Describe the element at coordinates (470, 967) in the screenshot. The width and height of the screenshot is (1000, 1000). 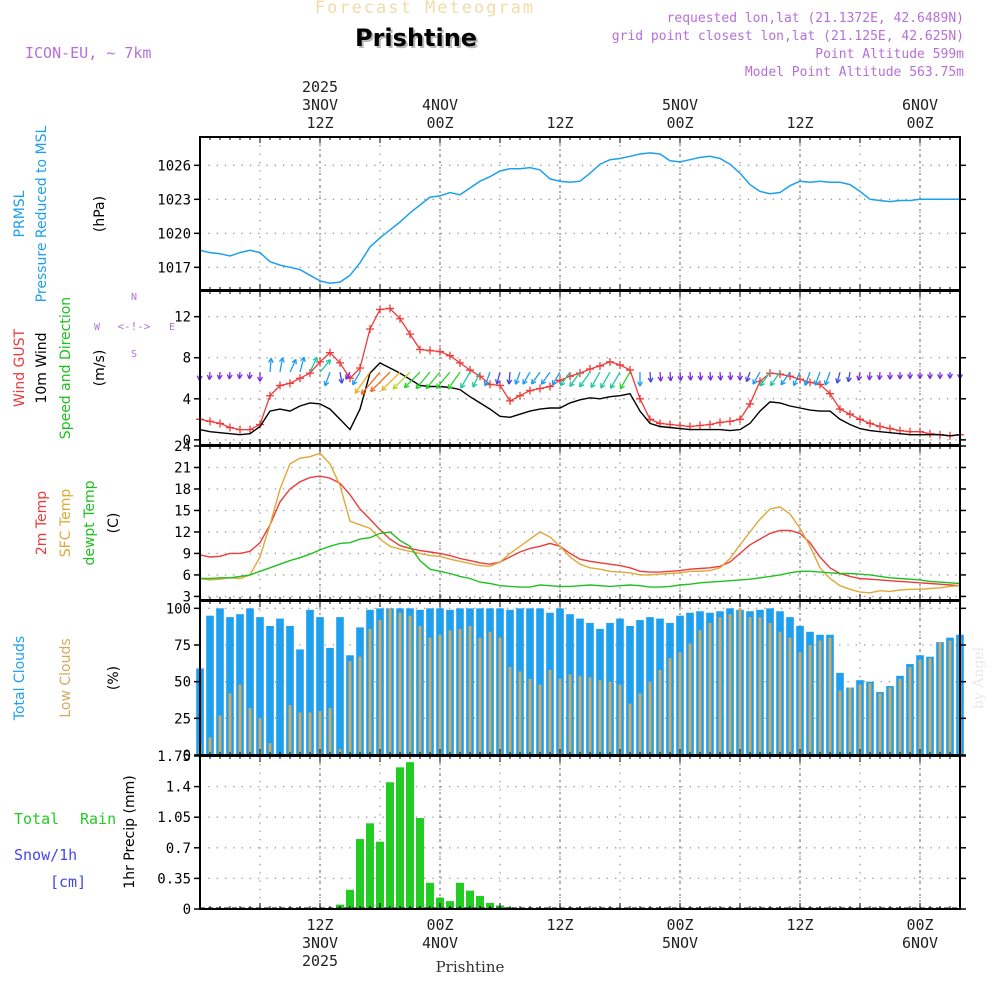
I see `footer-location: Prishtine` at that location.